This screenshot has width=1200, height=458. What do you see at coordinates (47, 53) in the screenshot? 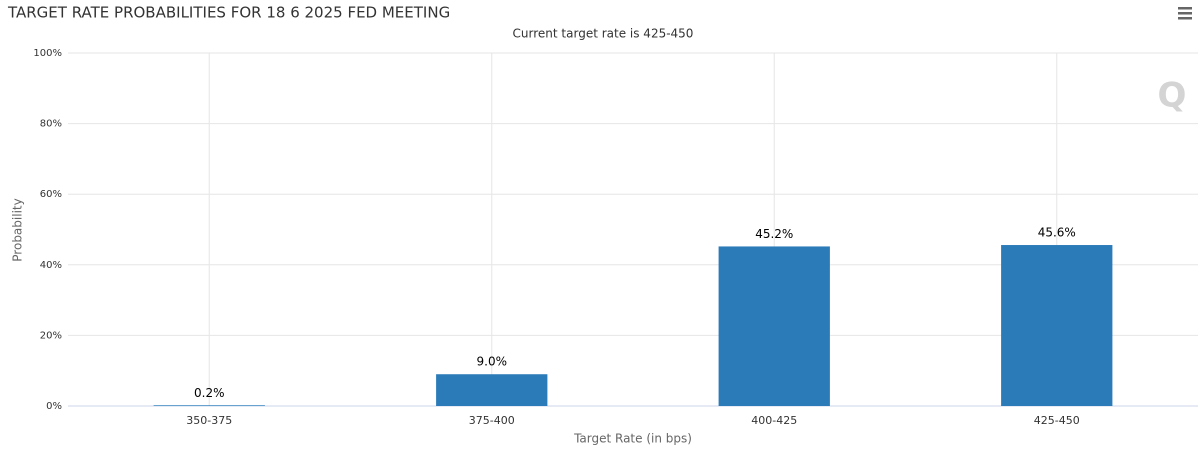
I see `y-tick-label: 100%` at bounding box center [47, 53].